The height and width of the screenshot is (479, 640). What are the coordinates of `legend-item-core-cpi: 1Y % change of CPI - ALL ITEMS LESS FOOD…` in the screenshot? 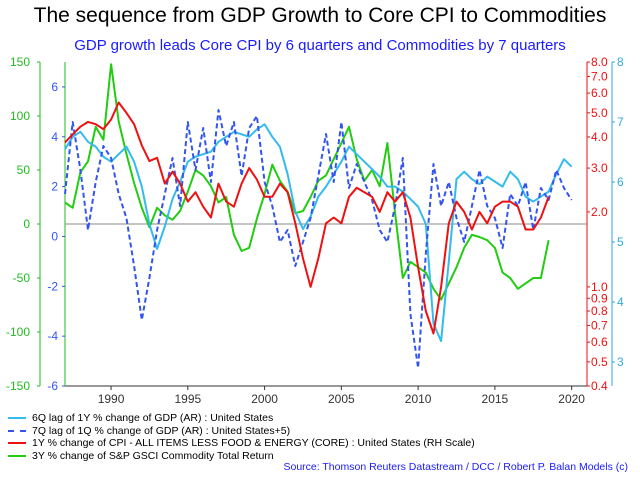 It's located at (241, 443).